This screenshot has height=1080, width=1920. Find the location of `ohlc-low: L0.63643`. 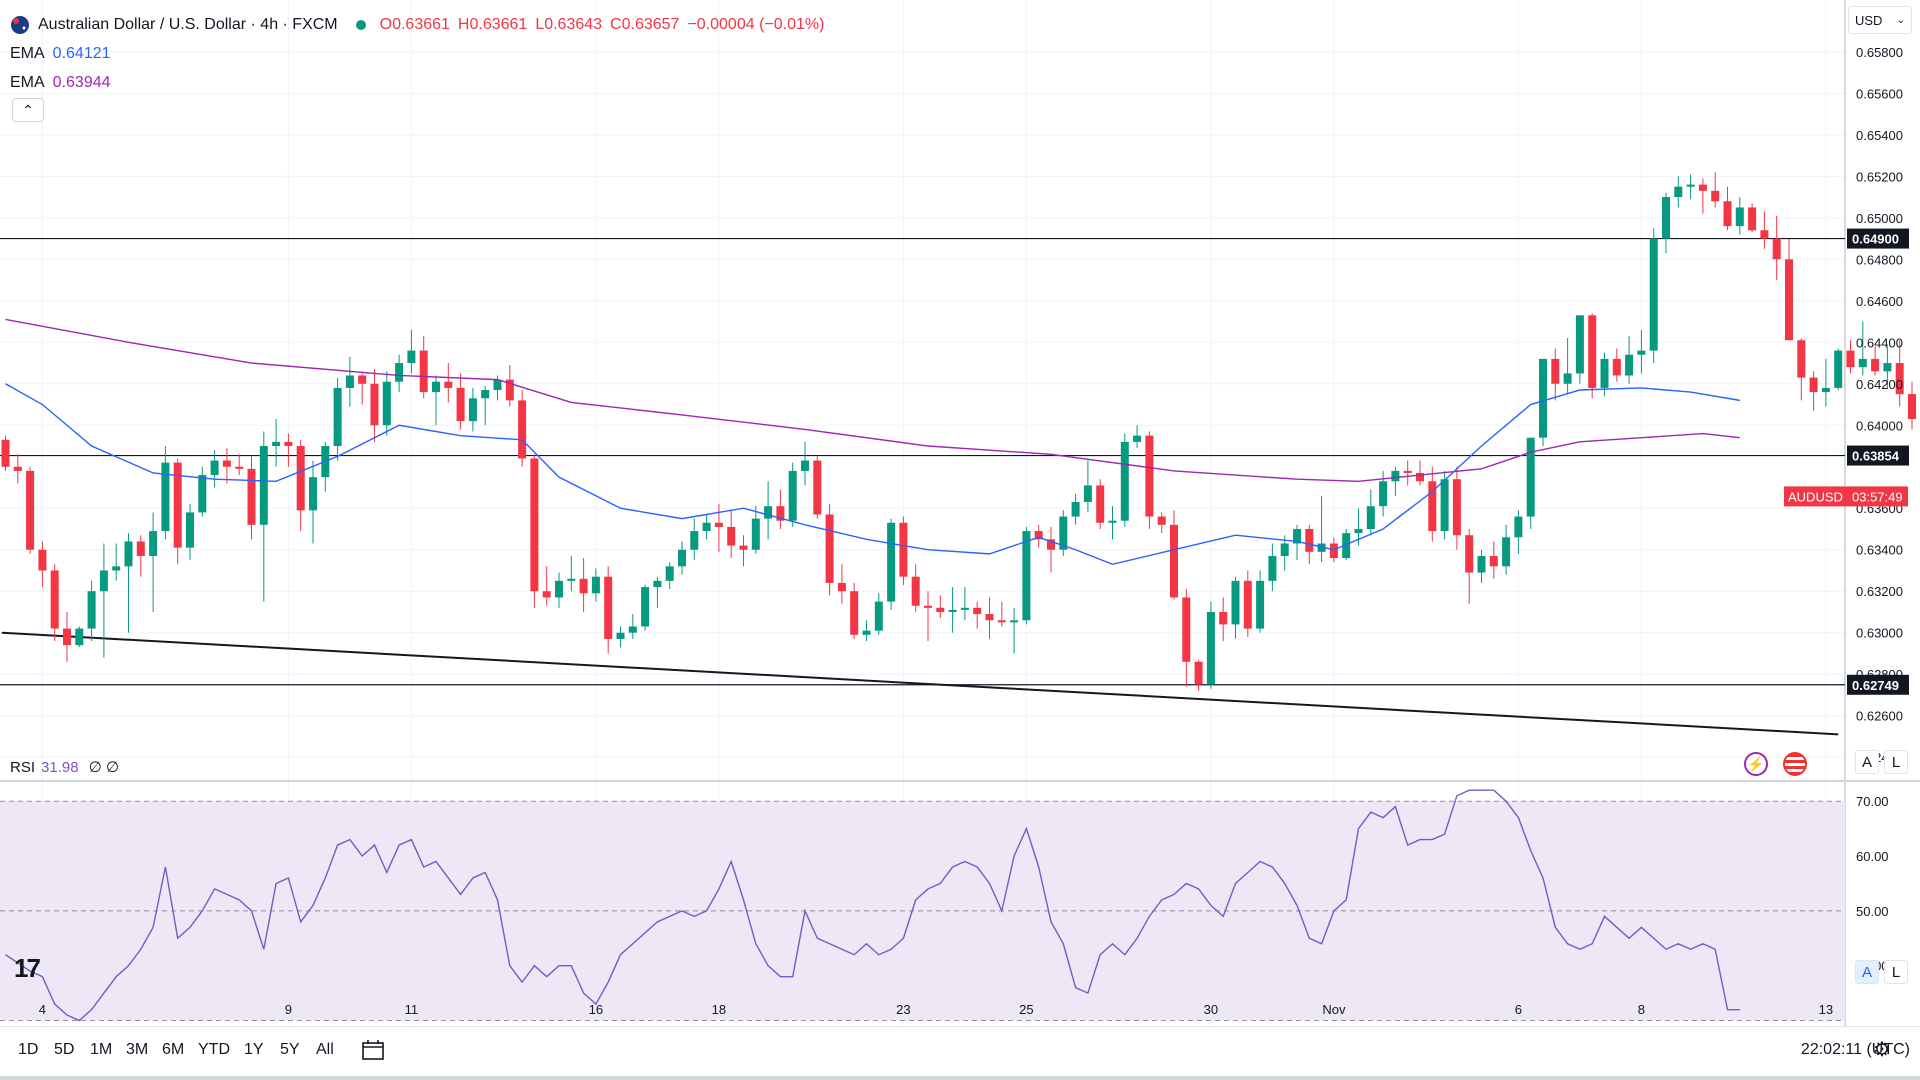

ohlc-low: L0.63643 is located at coordinates (569, 24).